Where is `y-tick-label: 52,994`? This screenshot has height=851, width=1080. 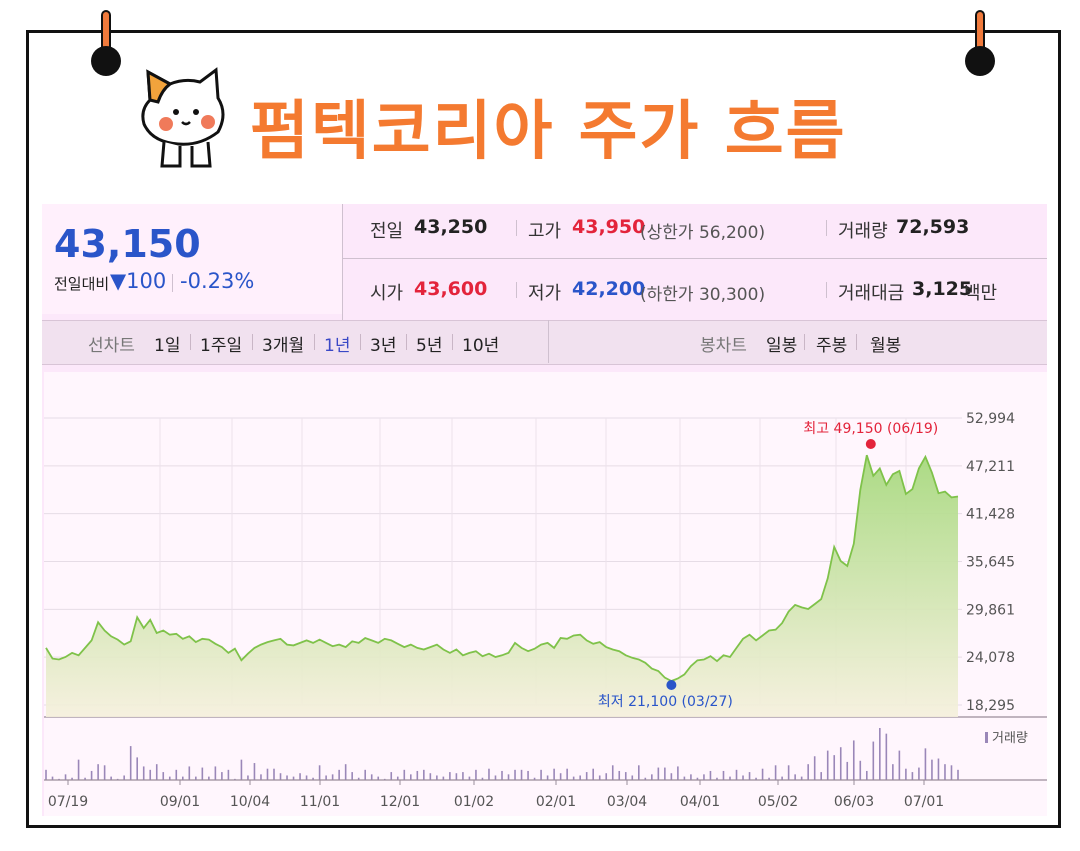
y-tick-label: 52,994 is located at coordinates (990, 419).